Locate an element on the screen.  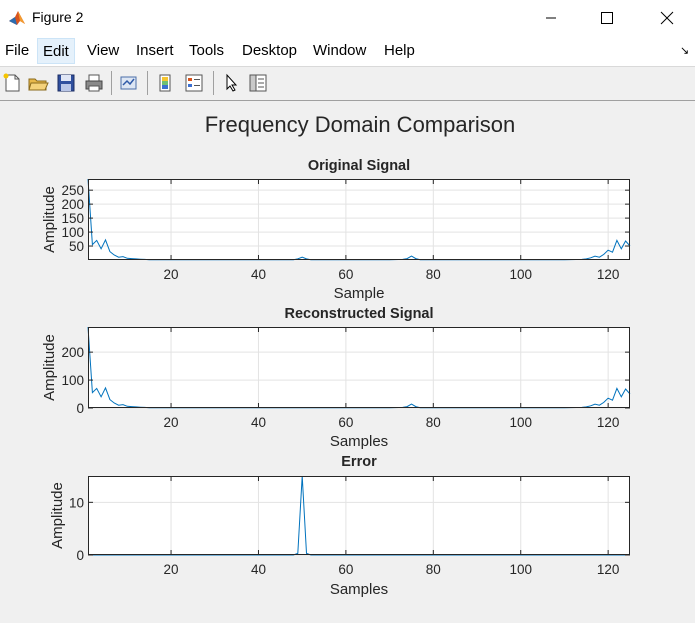
insert-colorbar-icon is located at coordinates (166, 83).